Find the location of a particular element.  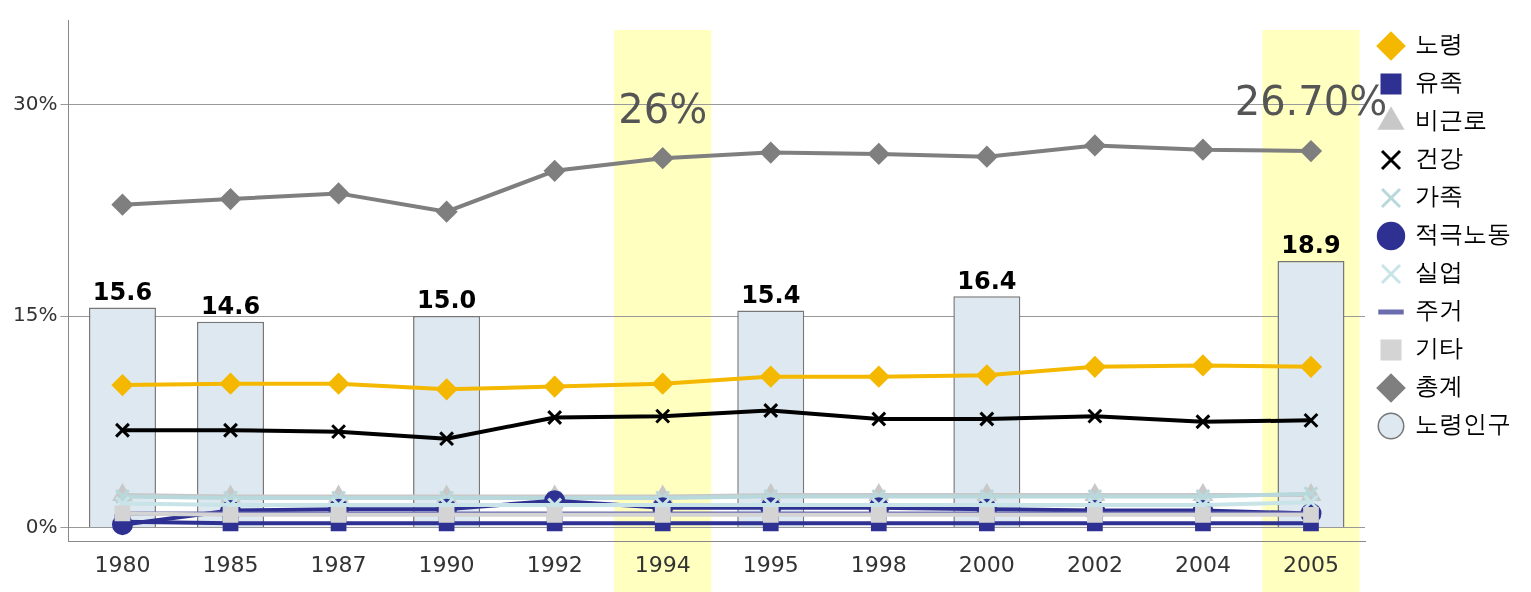

y-tick-label: 0% is located at coordinates (41, 525).